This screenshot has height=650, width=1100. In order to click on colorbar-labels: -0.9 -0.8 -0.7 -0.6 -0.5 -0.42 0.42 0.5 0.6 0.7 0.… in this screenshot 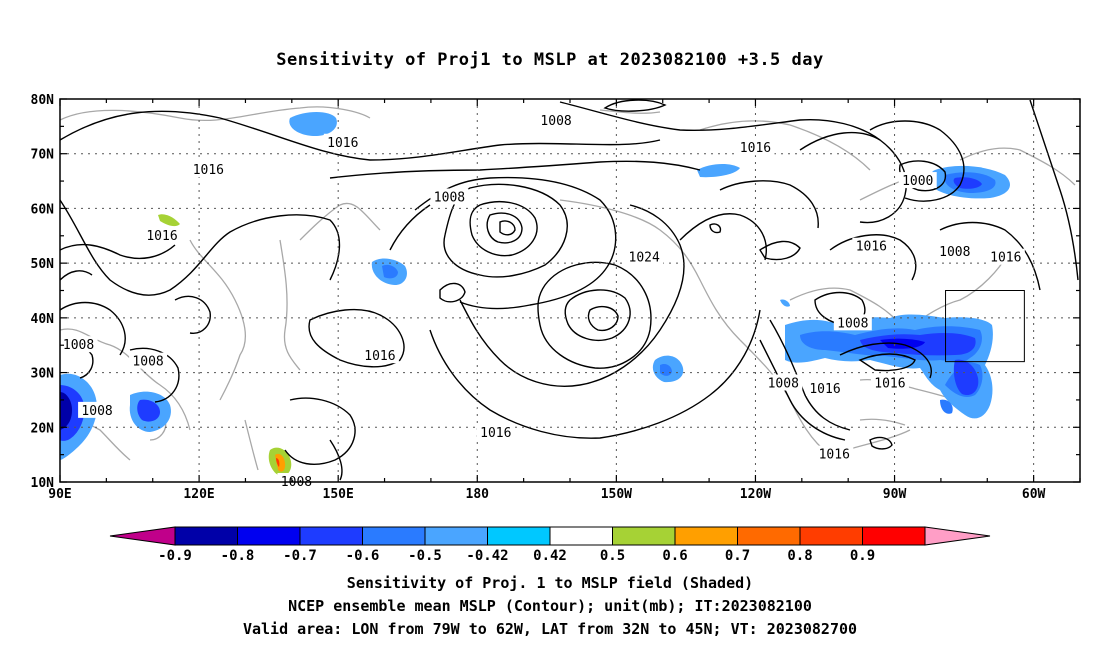, I will do `click(516, 556)`.